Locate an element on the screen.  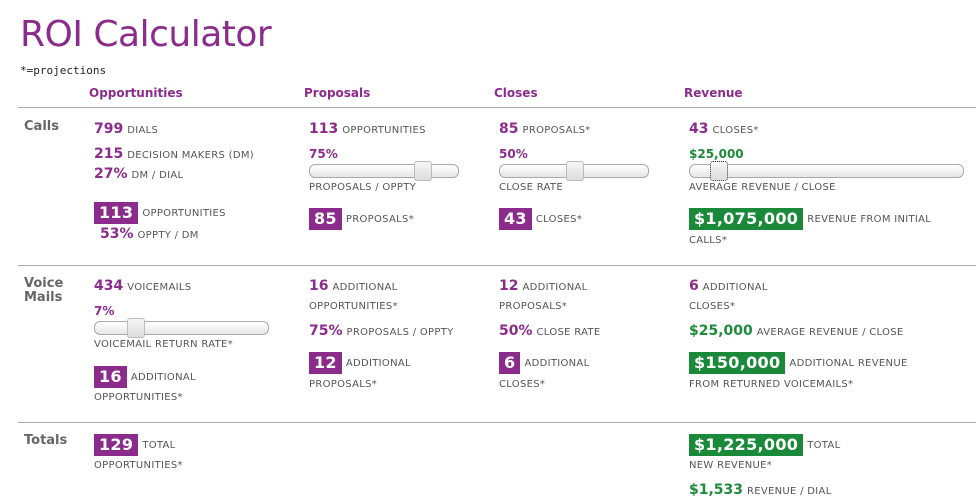
voicemails-close-props-label-2: PROPOSALS* is located at coordinates (533, 306).